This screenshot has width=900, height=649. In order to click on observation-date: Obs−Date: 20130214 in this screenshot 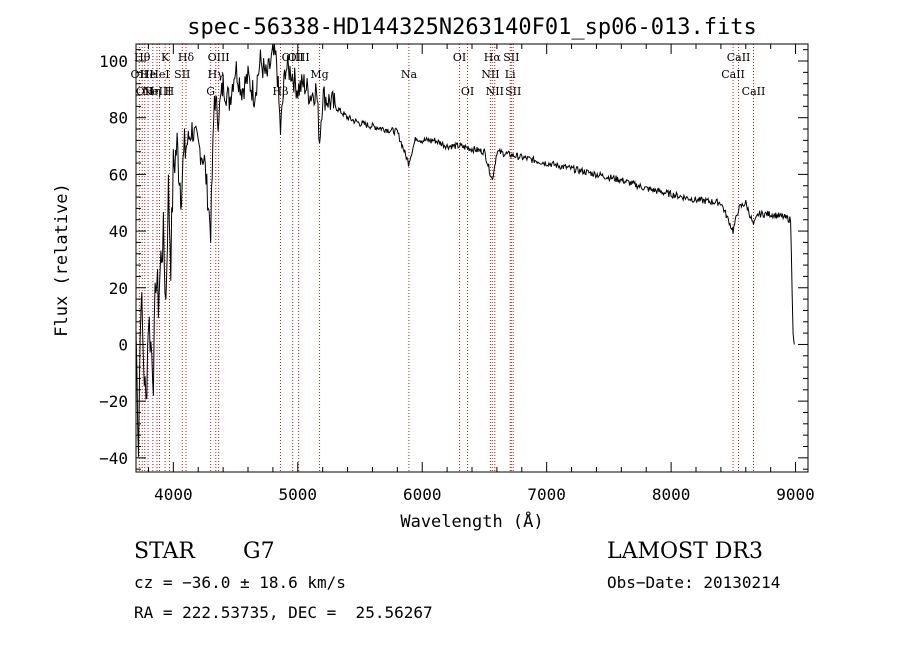, I will do `click(694, 582)`.